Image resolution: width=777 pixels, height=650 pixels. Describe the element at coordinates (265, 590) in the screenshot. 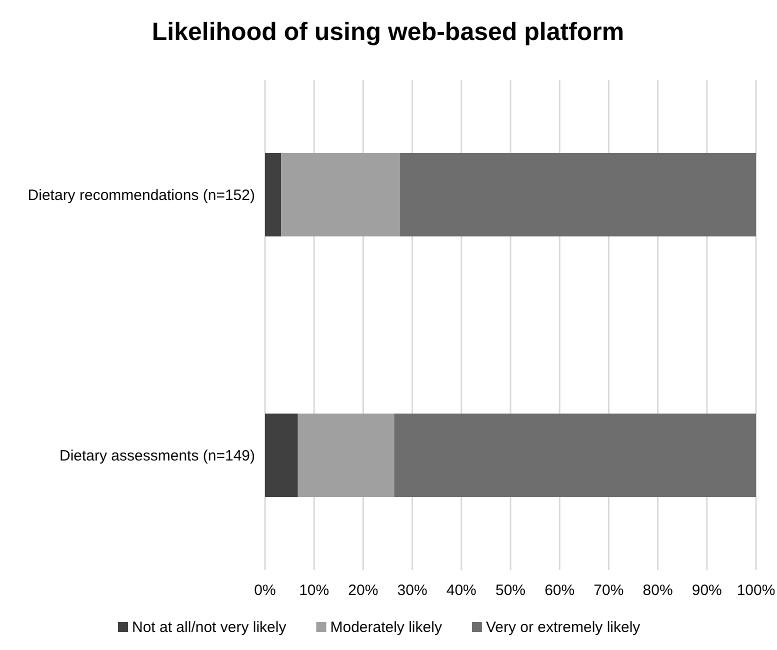

I see `x-tick-label: 0%` at that location.